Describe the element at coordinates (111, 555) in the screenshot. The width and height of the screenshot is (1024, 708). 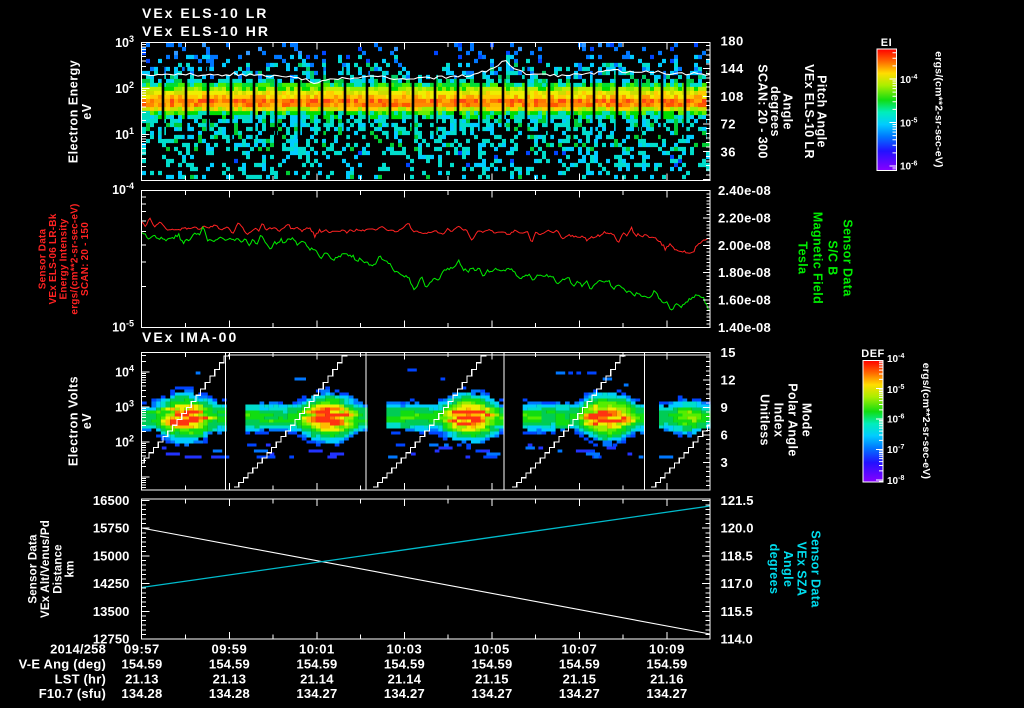
I see `svg-text: 15000` at that location.